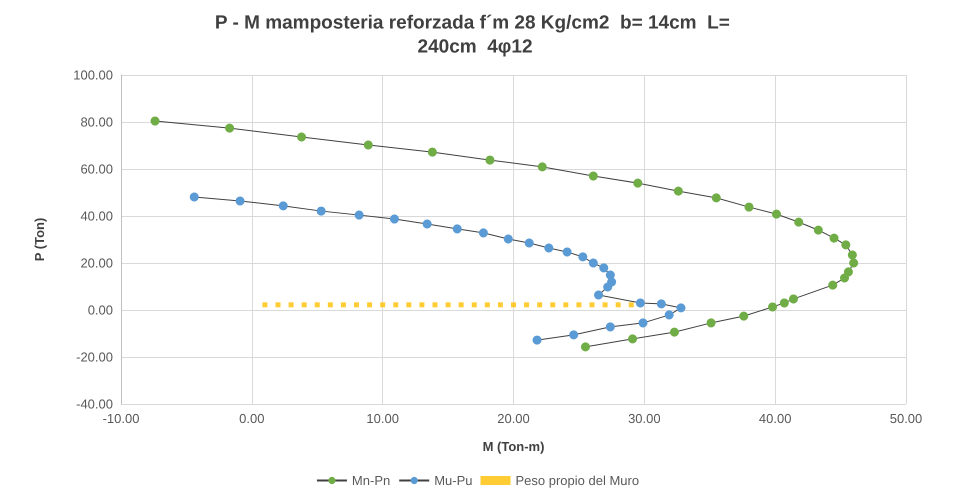 The width and height of the screenshot is (955, 504). What do you see at coordinates (775, 418) in the screenshot?
I see `x-tick-label: 40.00` at bounding box center [775, 418].